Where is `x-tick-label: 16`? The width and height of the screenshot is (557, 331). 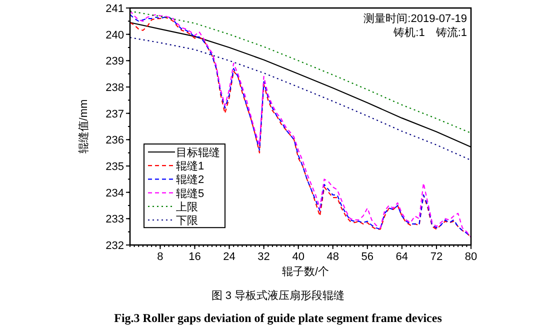
x-tick-label: 16 is located at coordinates (194, 257).